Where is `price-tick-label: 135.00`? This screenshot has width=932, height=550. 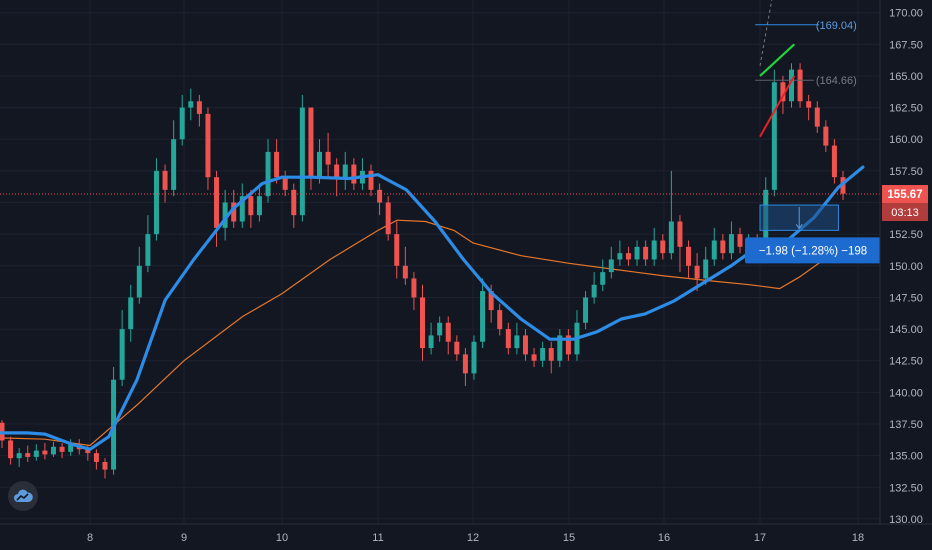 price-tick-label: 135.00 is located at coordinates (906, 457).